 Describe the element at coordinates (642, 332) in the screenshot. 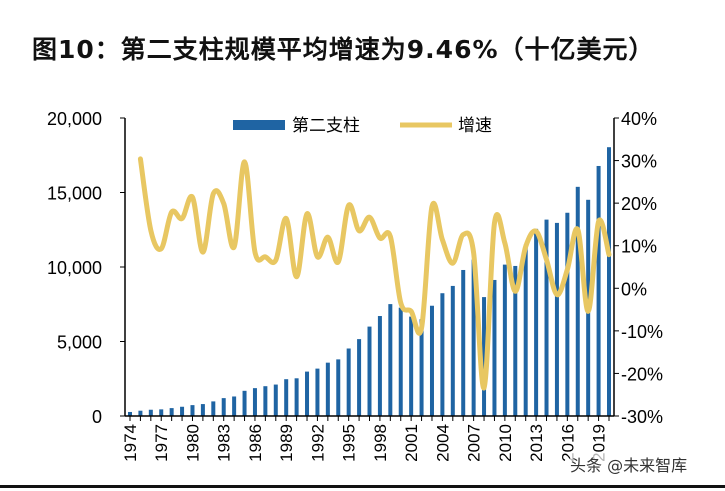

I see `right-tick-label: -10%` at that location.